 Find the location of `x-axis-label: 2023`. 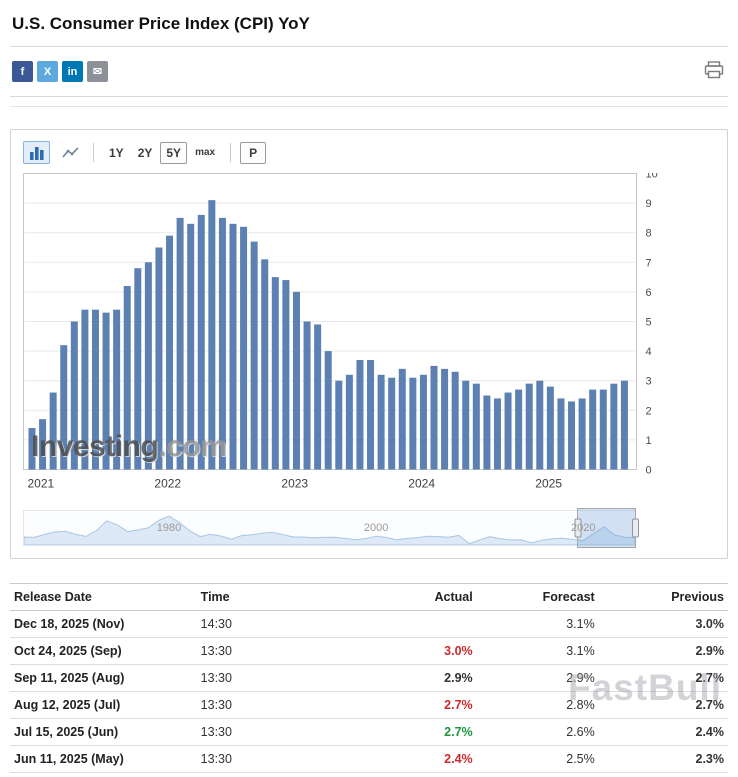

x-axis-label: 2023 is located at coordinates (294, 484).